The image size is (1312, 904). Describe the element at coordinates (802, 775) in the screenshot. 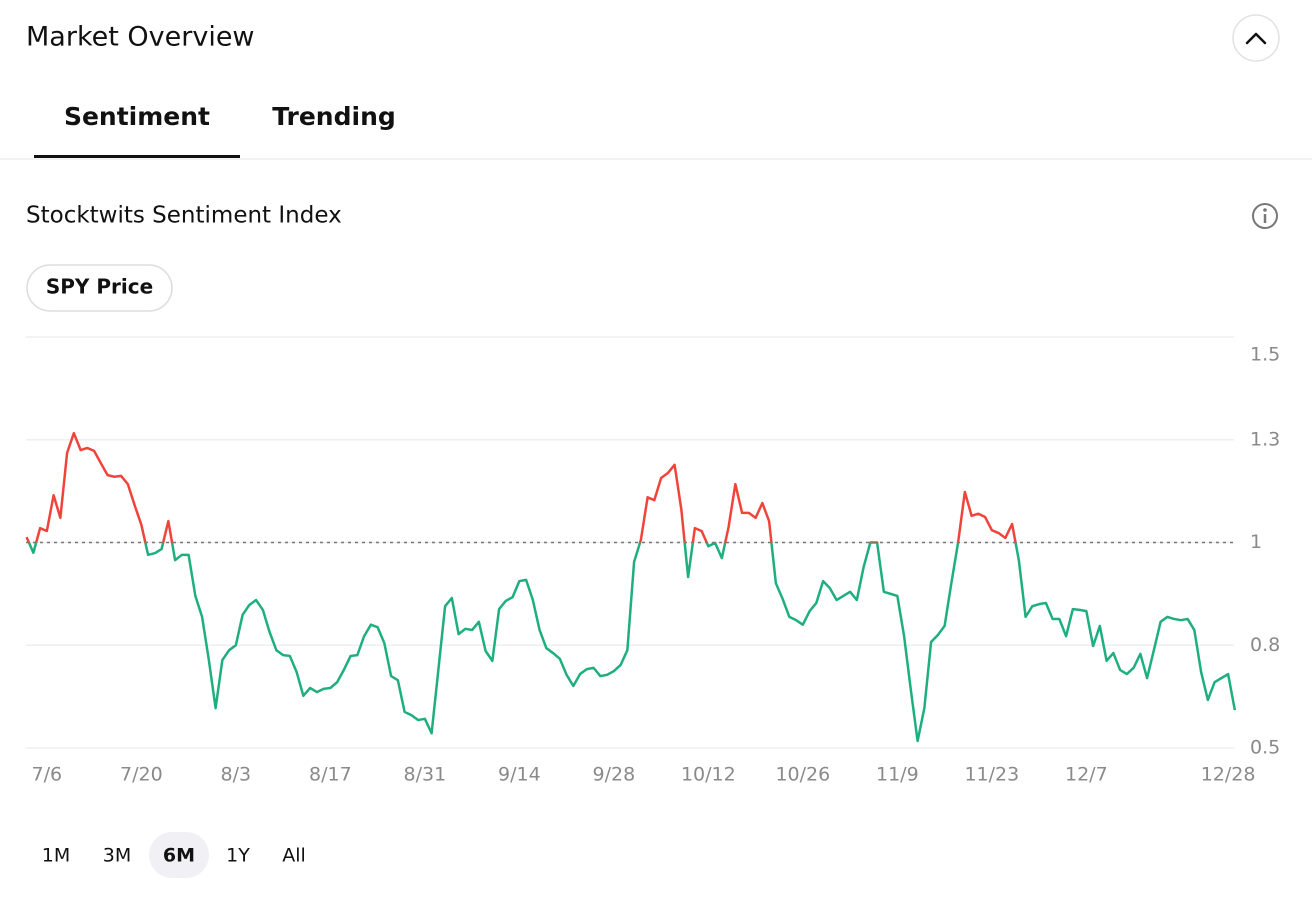

I see `x-tick-label: 10/26` at that location.